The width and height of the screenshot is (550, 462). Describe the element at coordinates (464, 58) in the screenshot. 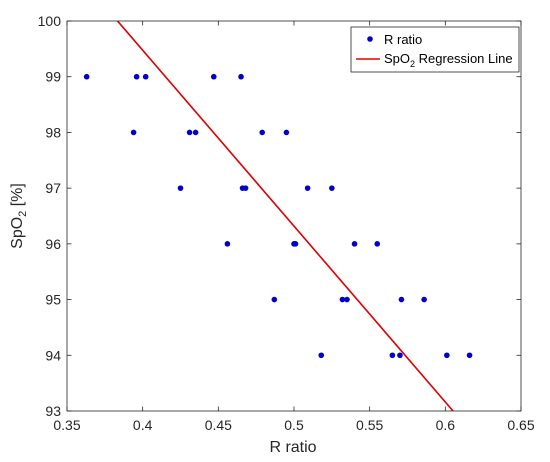

I see `legend-label-line-tail: Regression Line` at that location.